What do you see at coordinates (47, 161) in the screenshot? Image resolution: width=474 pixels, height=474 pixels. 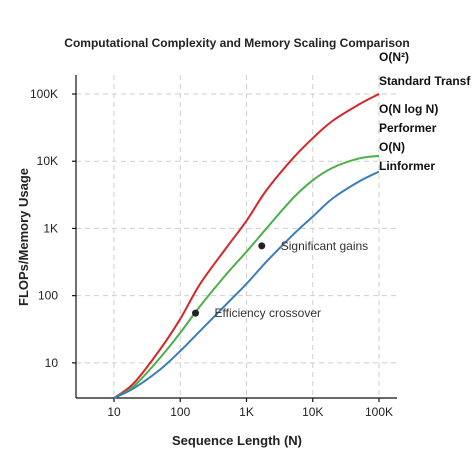 I see `y-tick-label: 10K` at bounding box center [47, 161].